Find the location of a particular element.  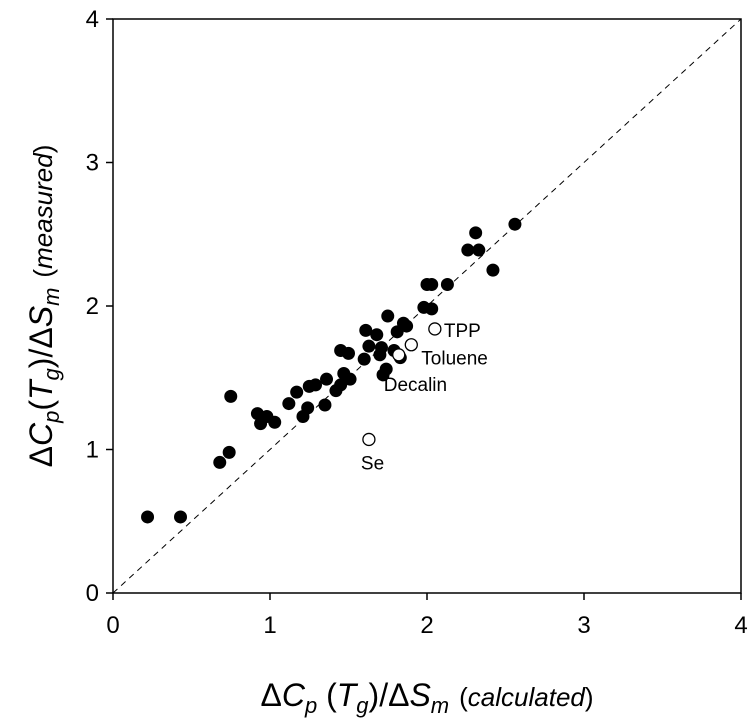

y-tick-label: 1 is located at coordinates (92, 450).